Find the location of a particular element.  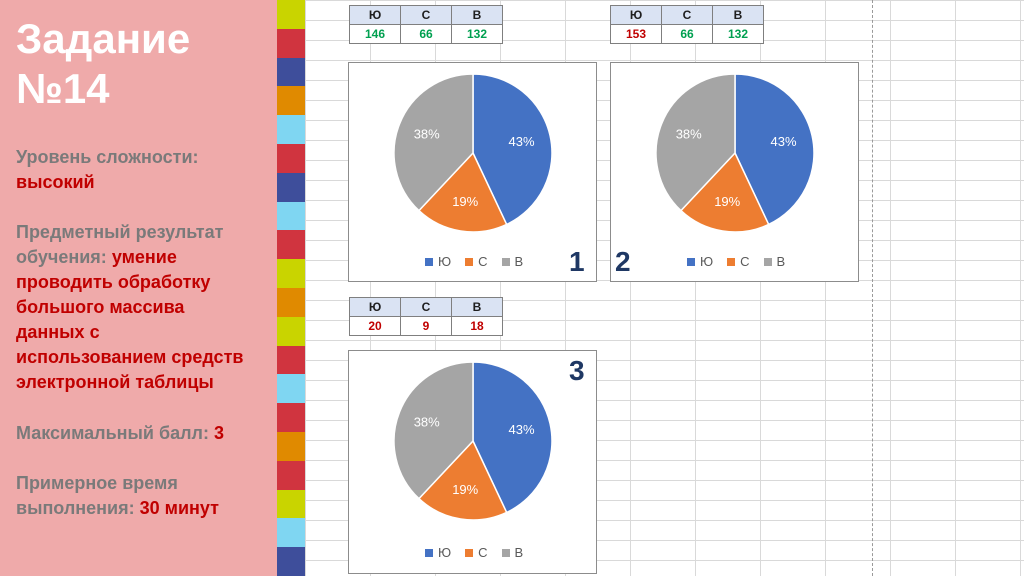

chart-number: 2 is located at coordinates (623, 261).